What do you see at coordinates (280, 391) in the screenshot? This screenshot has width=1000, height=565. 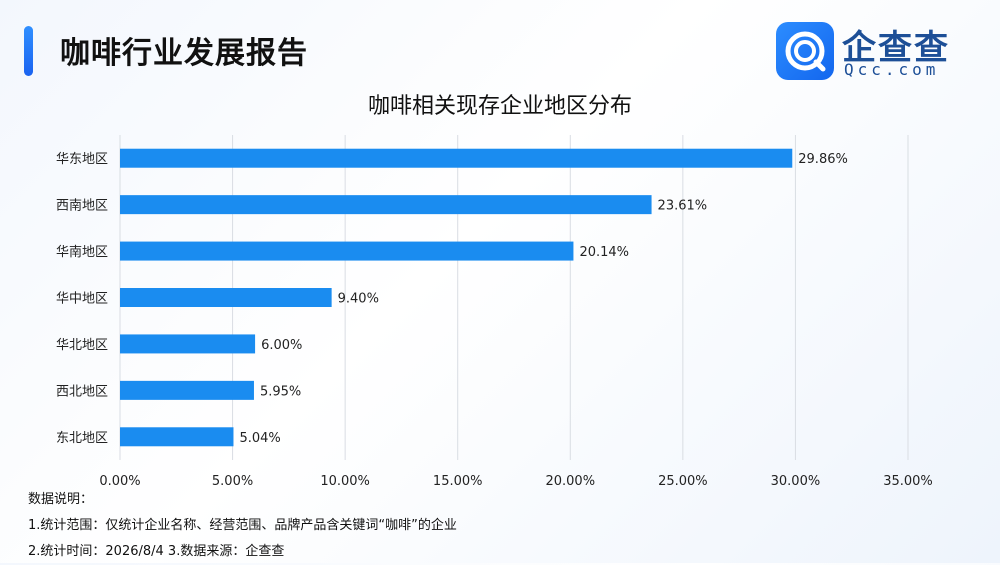 I see `data-label: 5.95%` at bounding box center [280, 391].